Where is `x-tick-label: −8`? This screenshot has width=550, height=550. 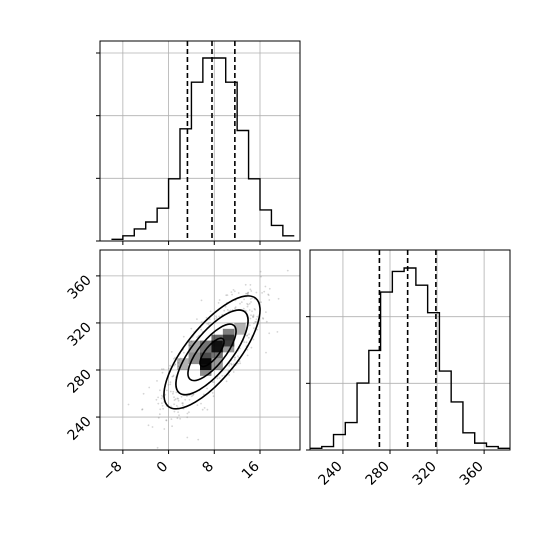 x-tick-label: −8 is located at coordinates (113, 472).